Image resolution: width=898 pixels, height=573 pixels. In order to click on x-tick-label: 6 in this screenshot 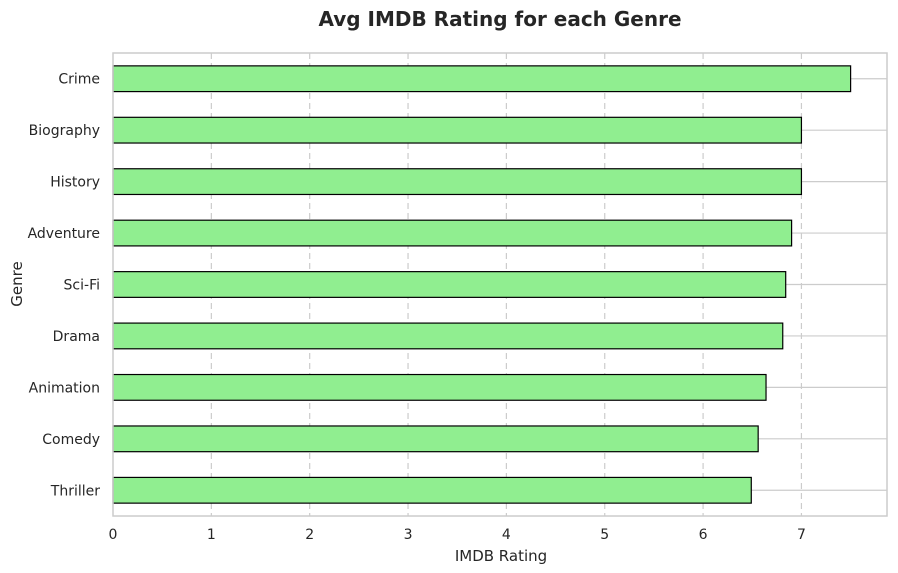, I will do `click(703, 535)`.